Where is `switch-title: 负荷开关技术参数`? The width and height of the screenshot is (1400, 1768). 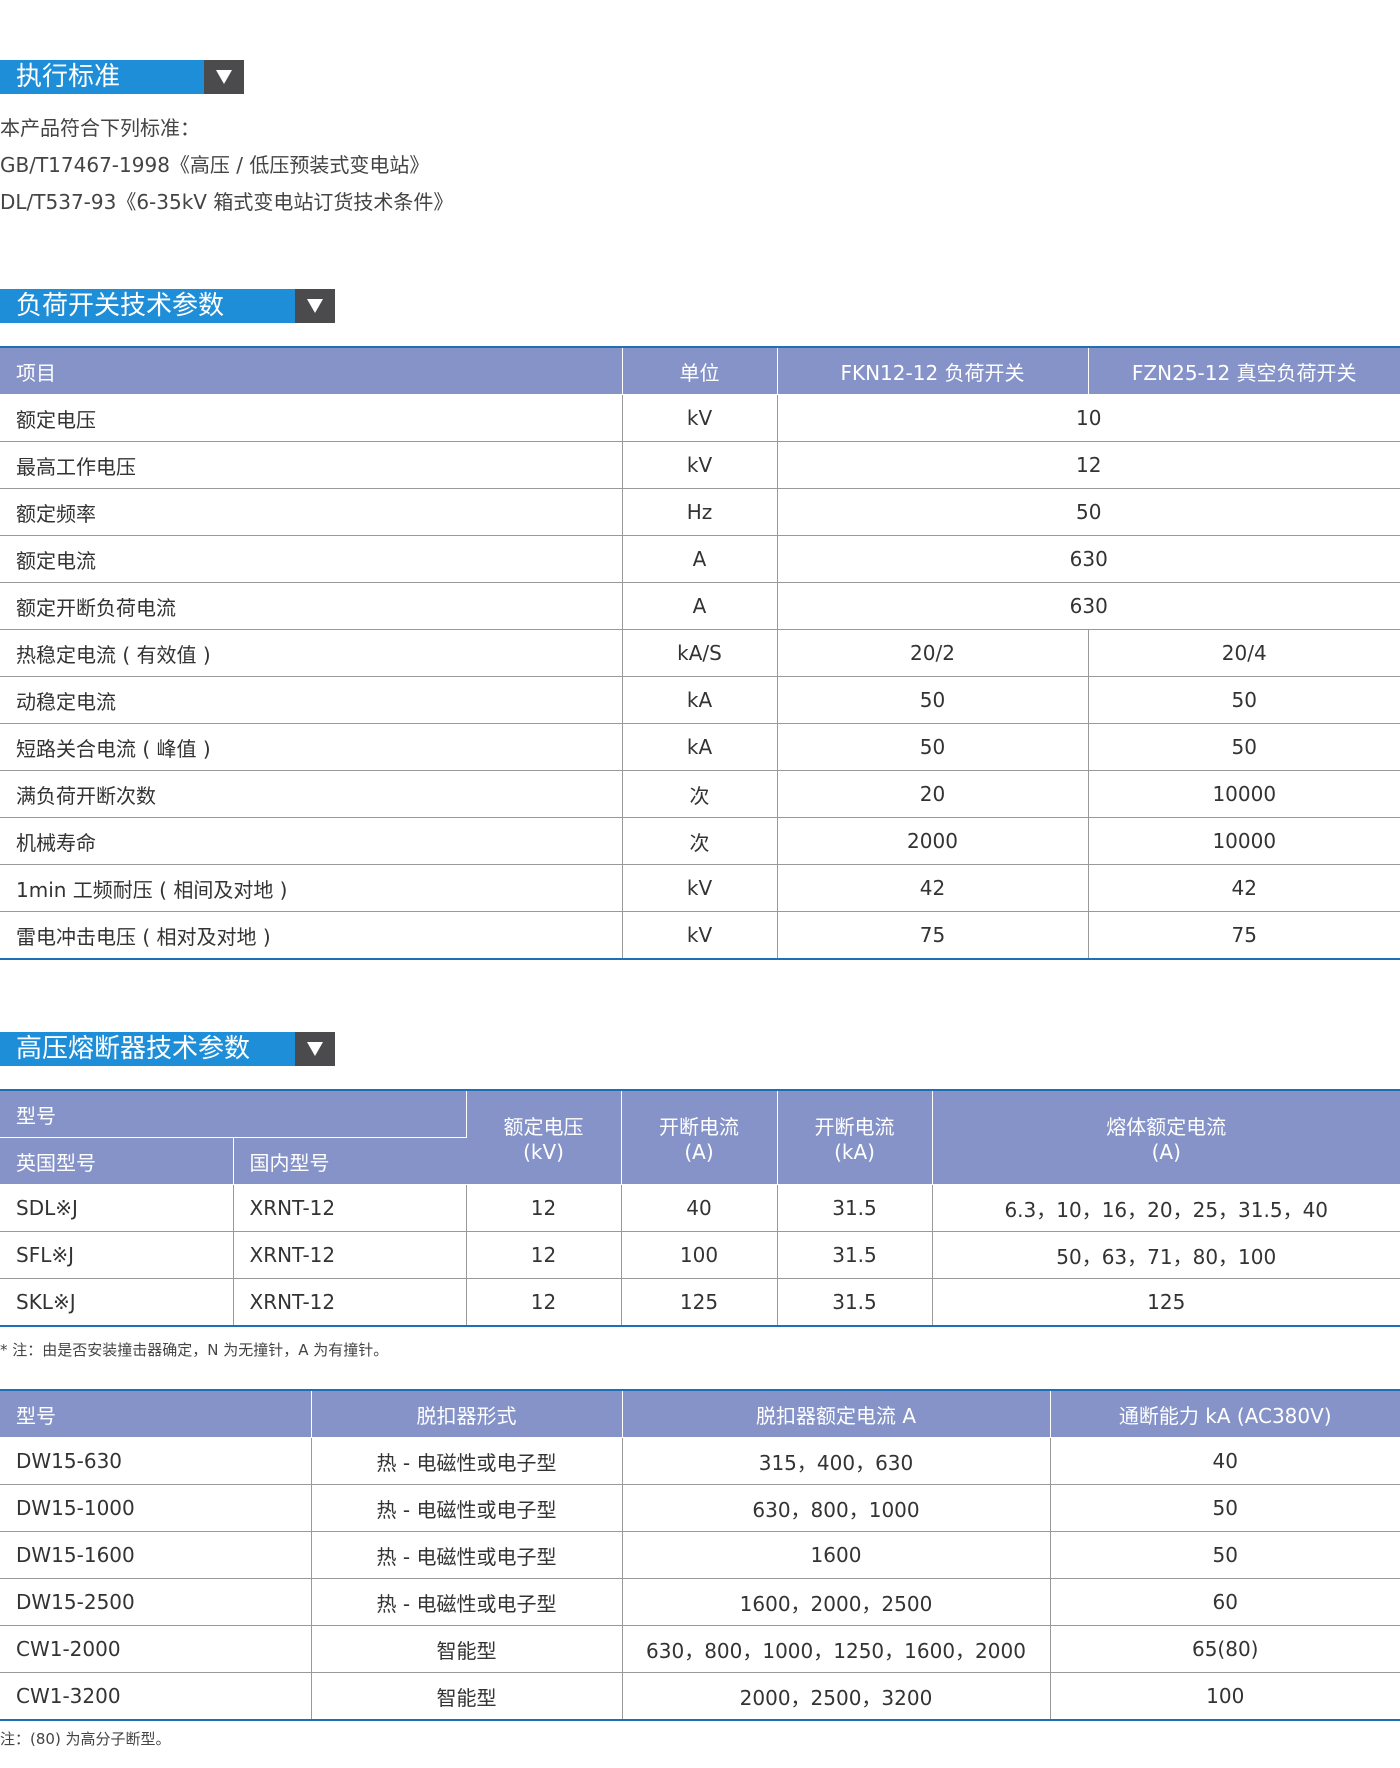
switch-title: 负荷开关技术参数 is located at coordinates (147, 306).